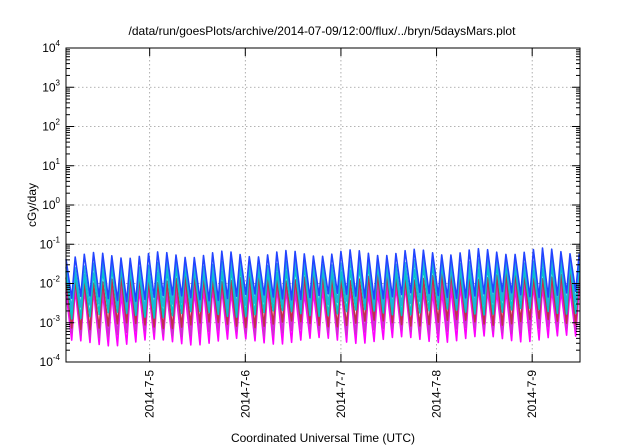 The width and height of the screenshot is (640, 448). What do you see at coordinates (51, 204) in the screenshot?
I see `y-tick-label: 10⁰` at bounding box center [51, 204].